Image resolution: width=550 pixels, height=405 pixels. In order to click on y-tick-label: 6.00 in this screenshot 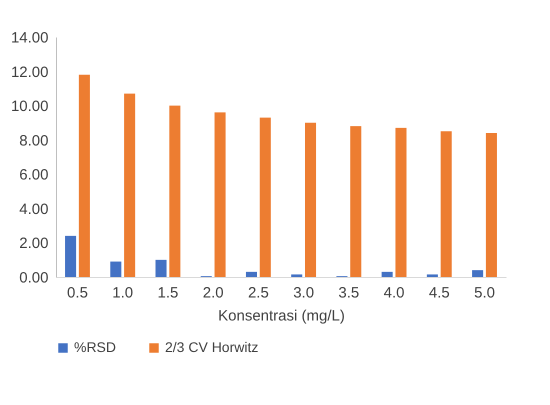, I will do `click(33, 175)`.